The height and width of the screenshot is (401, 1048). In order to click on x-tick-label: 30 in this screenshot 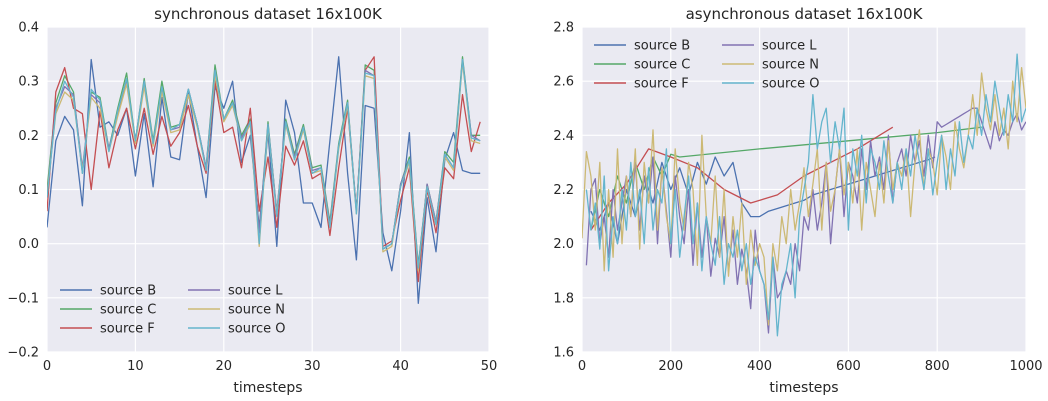, I will do `click(312, 366)`.